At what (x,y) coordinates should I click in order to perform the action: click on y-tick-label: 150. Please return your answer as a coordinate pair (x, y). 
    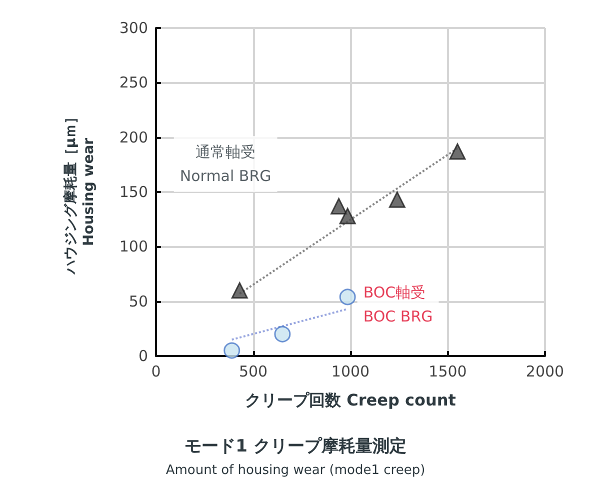
    Looking at the image, I should click on (133, 192).